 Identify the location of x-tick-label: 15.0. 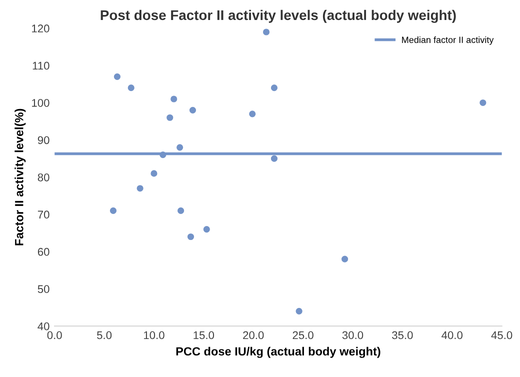
(204, 335).